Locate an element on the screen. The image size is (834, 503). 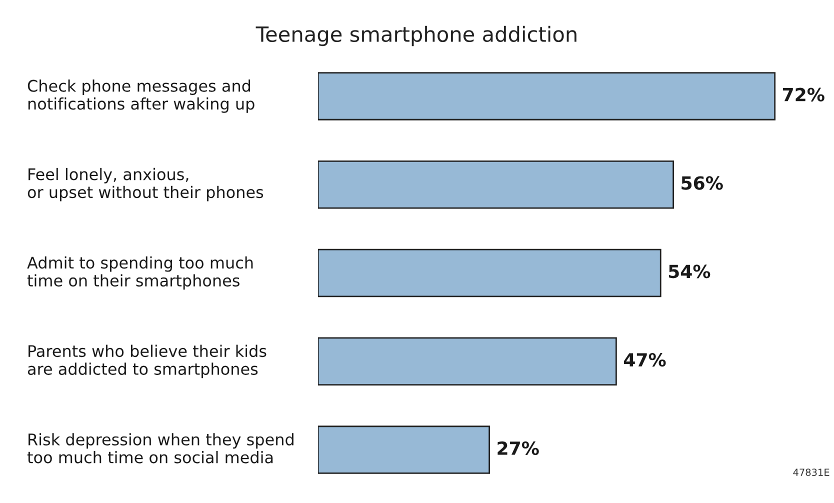
y-tick-label: Risk depression when they spend too much time on social media is located at coordinates (160, 448).